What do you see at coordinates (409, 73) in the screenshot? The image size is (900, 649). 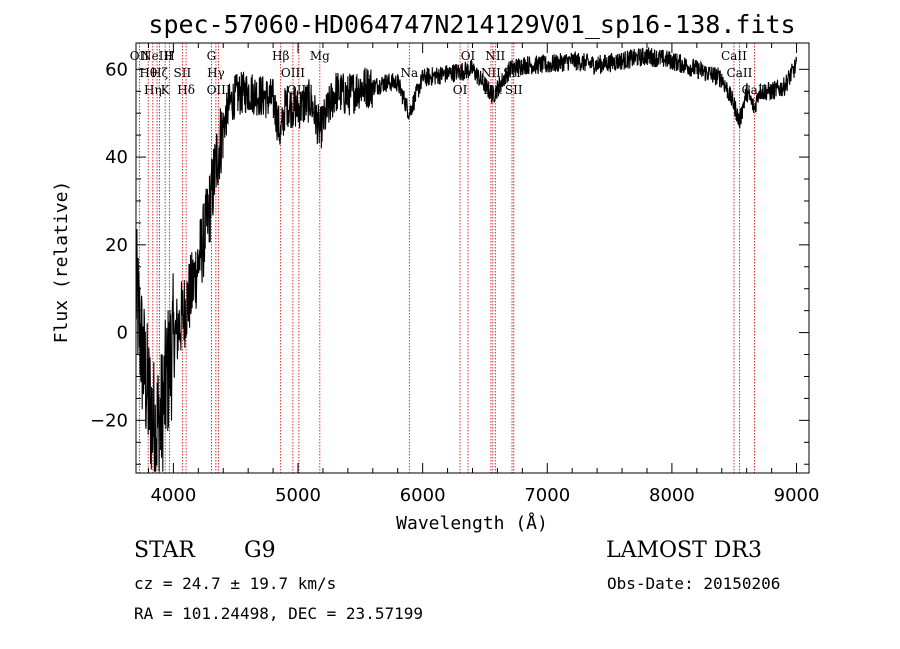 I see `spectral-line-label: Na` at bounding box center [409, 73].